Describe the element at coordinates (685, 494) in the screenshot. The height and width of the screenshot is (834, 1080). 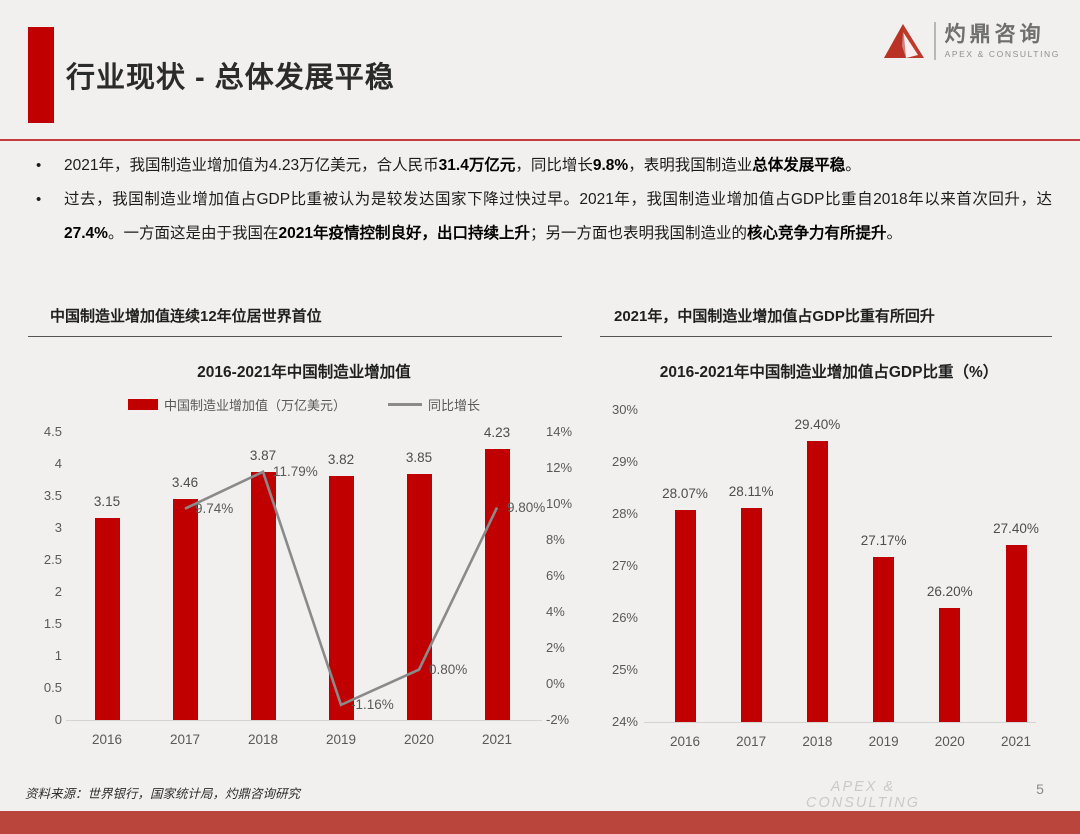
I see `bar-value-label: 28.07%` at that location.